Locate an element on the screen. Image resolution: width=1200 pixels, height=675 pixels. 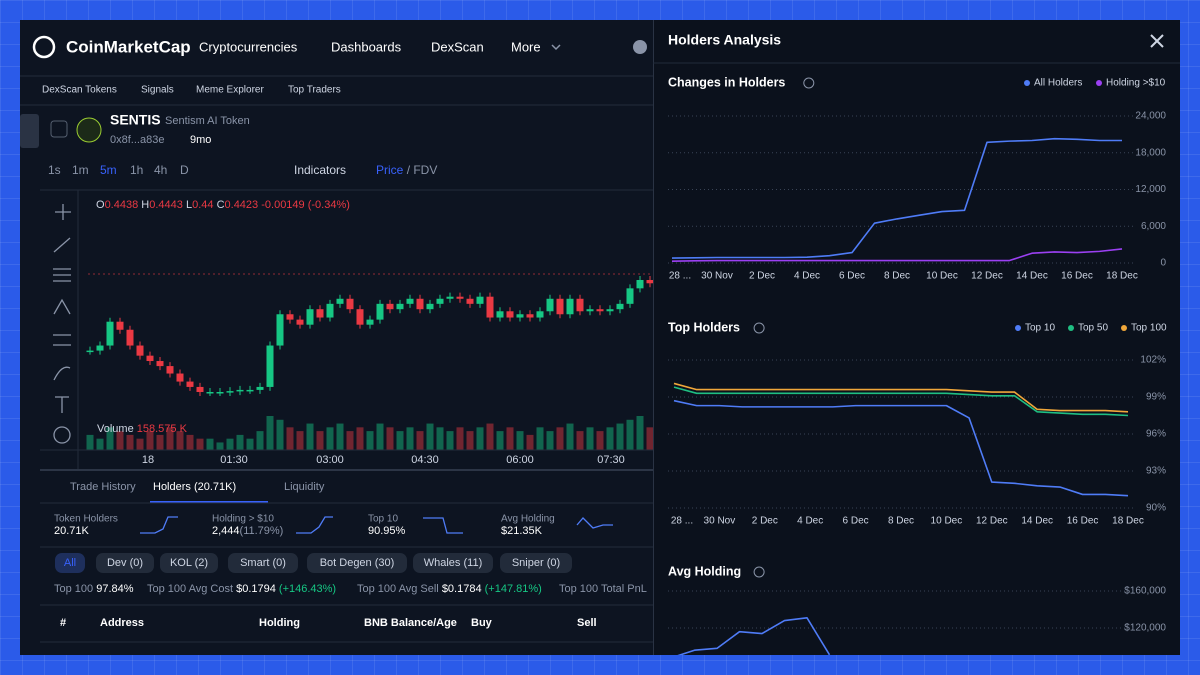
timeframe: 4h is located at coordinates (160, 170).